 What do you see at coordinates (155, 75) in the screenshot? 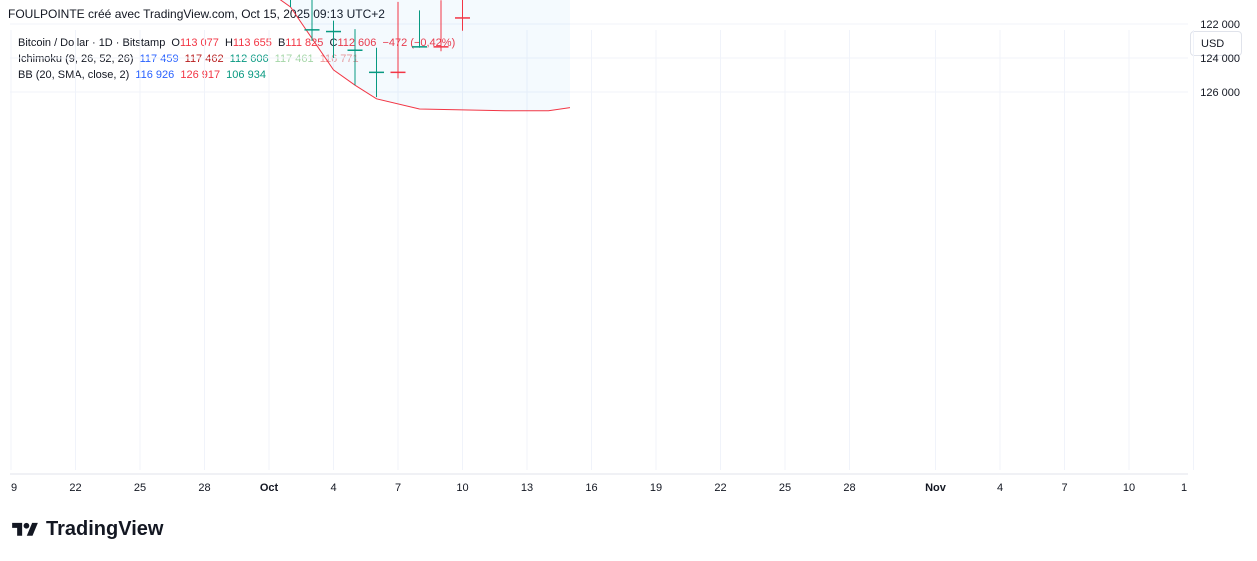
I see `bb-basis-value: 116 926` at bounding box center [155, 75].